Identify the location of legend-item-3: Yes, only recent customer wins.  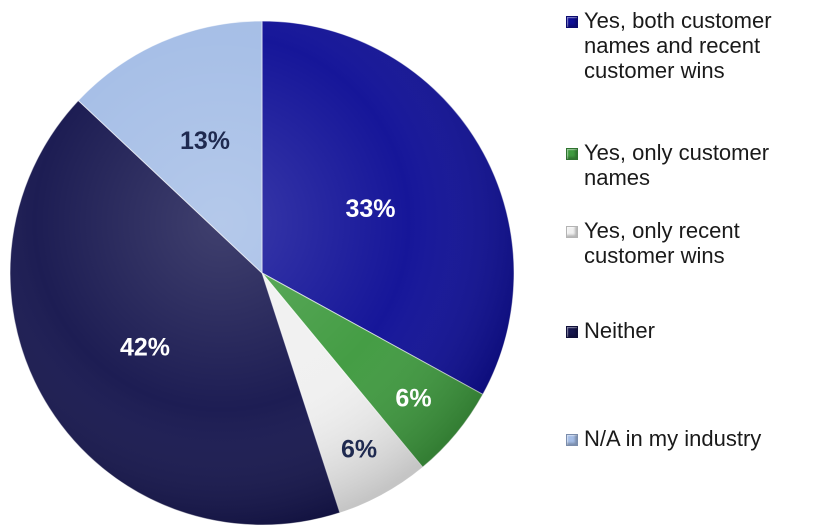
(691, 243).